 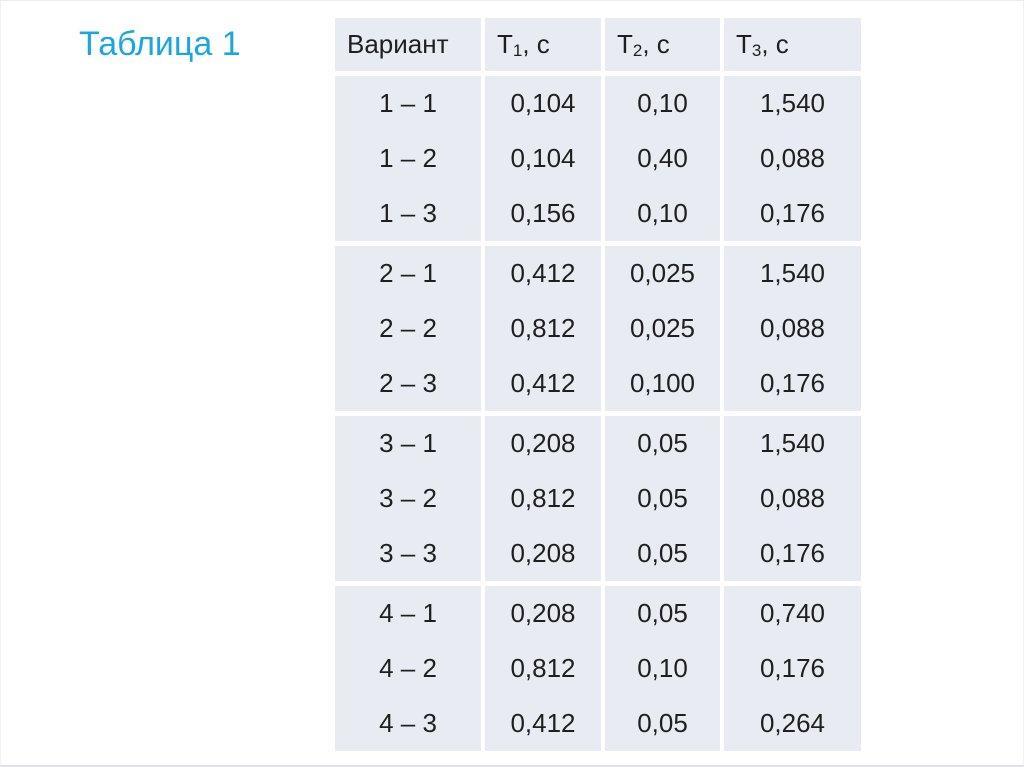 I want to click on variant-cell: 1 – 1, so click(x=408, y=103).